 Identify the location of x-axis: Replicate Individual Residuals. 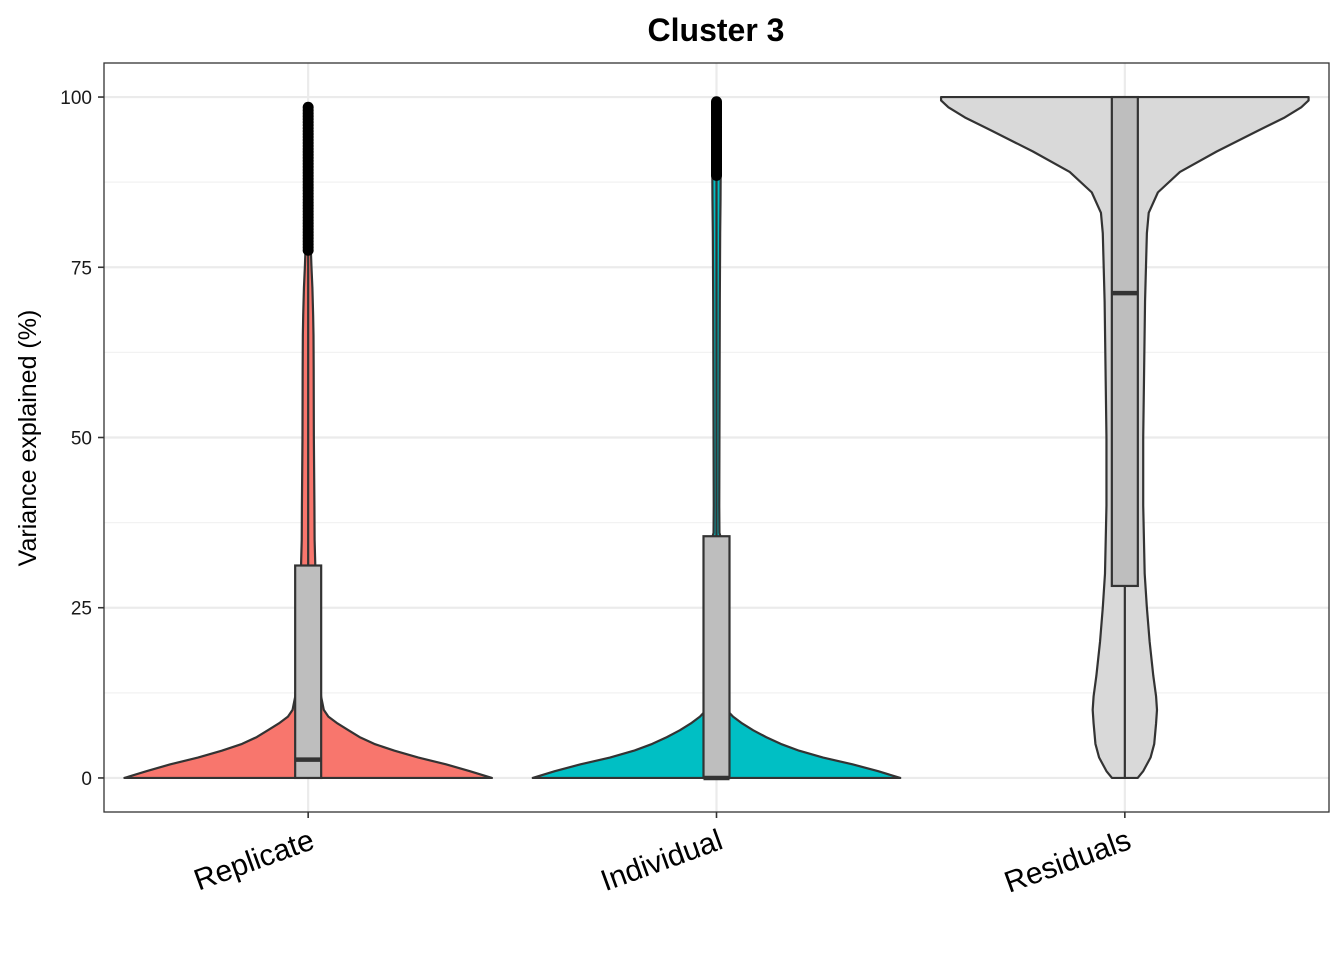
(662, 856).